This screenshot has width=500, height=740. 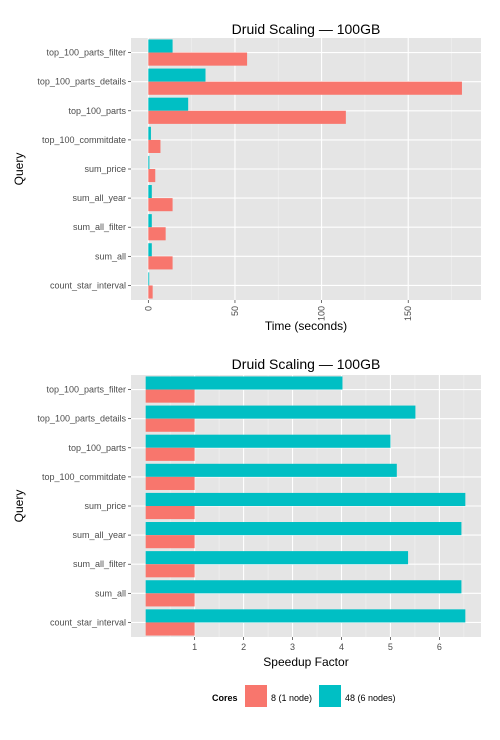 I want to click on x-tick-label: 50, so click(x=235, y=311).